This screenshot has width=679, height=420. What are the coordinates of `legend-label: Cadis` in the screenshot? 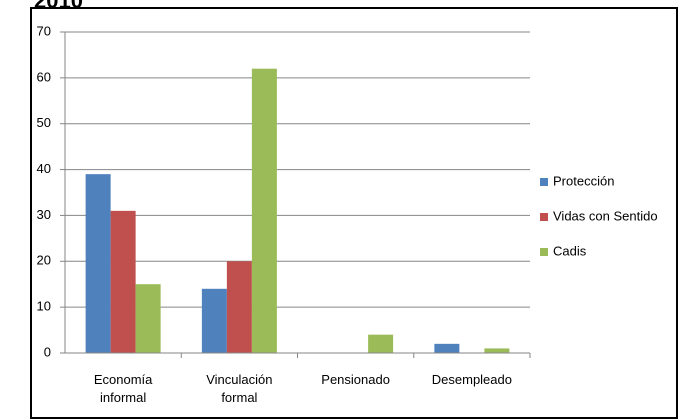 It's located at (570, 250).